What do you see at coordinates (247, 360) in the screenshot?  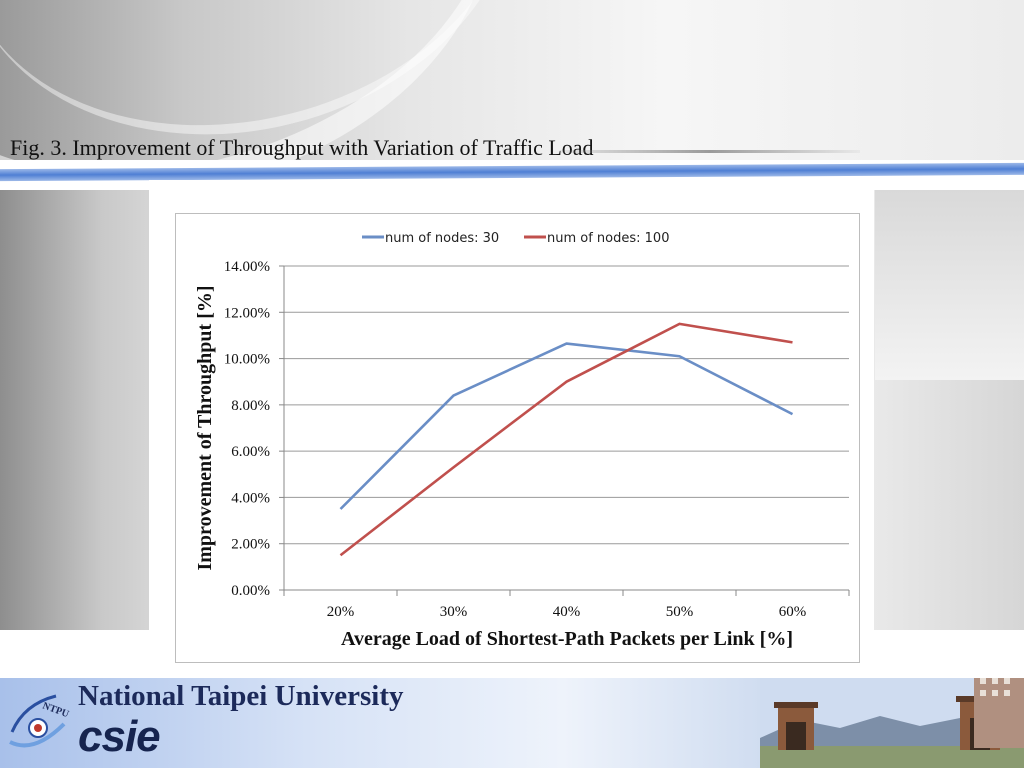 I see `y-tick-label: 10.00%` at bounding box center [247, 360].